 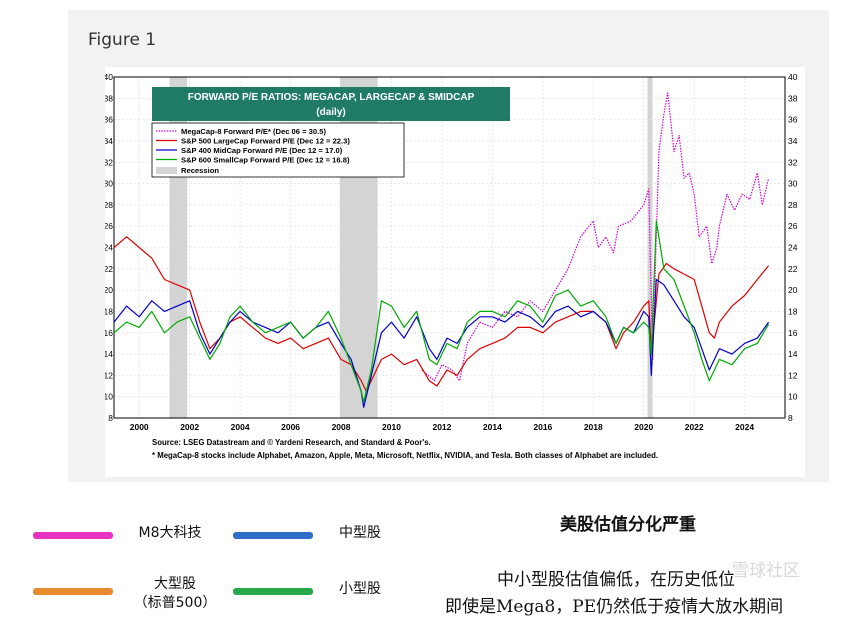 What do you see at coordinates (110, 418) in the screenshot?
I see `y-tick-label-left: 8` at bounding box center [110, 418].